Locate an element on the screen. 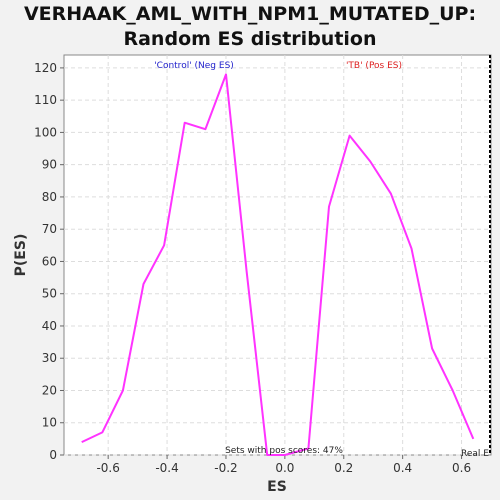 The height and width of the screenshot is (500, 500). neg-es-label: 'Control' (Neg ES) is located at coordinates (194, 66).